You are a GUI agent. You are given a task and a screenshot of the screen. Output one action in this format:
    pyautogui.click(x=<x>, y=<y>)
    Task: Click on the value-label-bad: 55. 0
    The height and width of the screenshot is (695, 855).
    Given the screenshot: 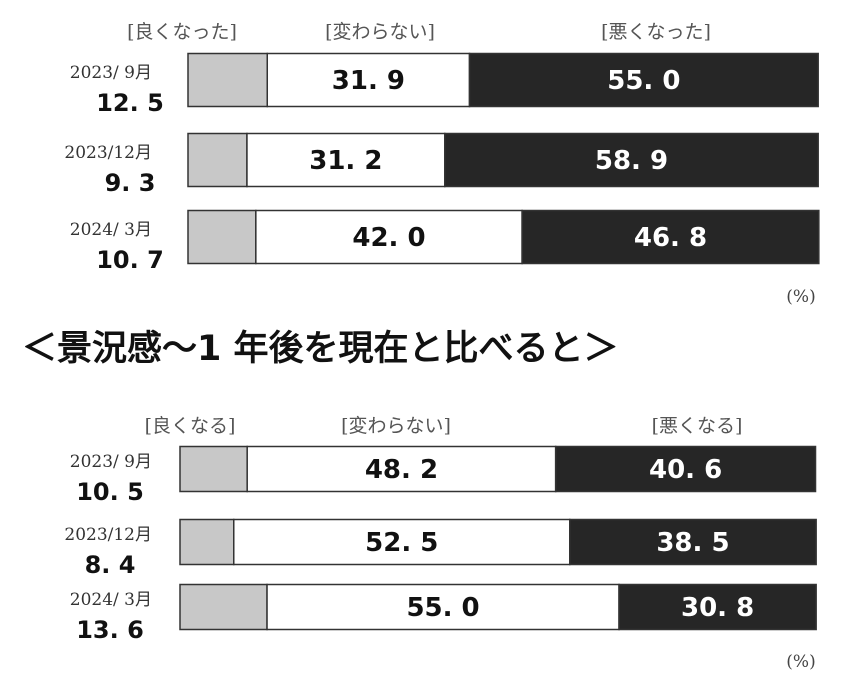 What is the action you would take?
    pyautogui.click(x=643, y=81)
    